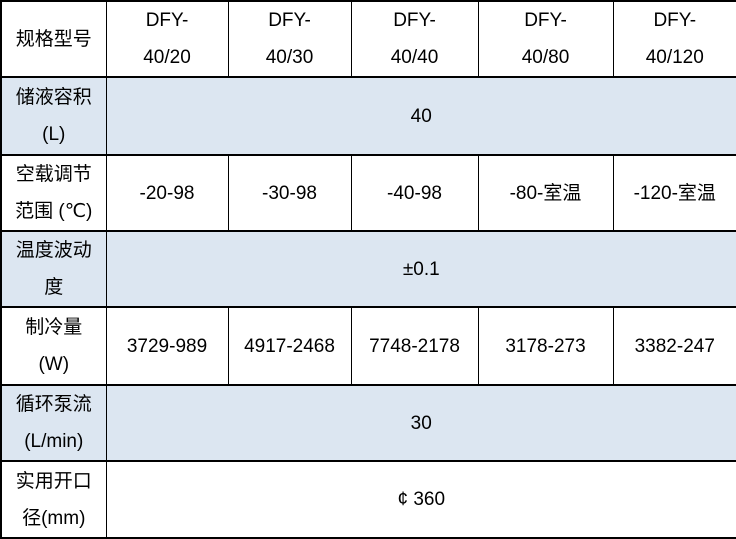  I want to click on row-tank-volume: 储液容积 (L) 40, so click(368, 116).